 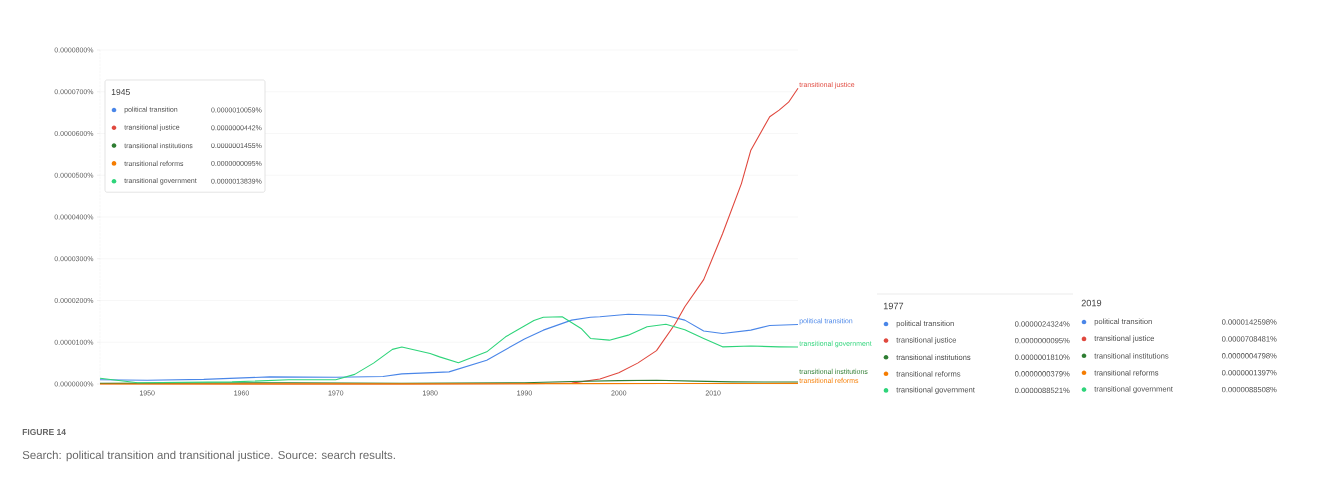 I want to click on text: 2019, so click(x=1091, y=303).